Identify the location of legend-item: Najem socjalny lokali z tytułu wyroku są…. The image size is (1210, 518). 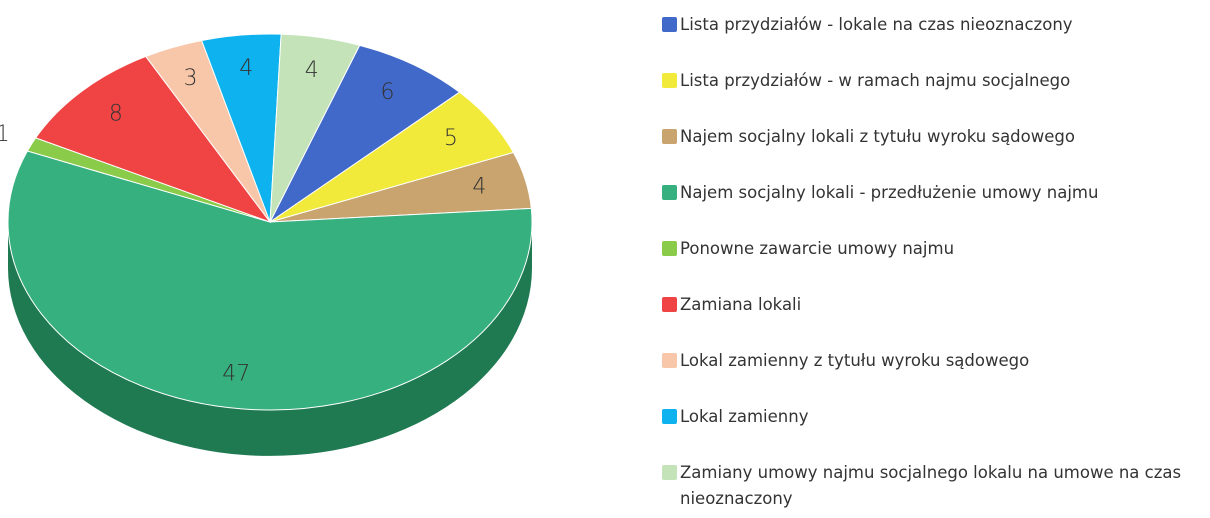
(934, 152).